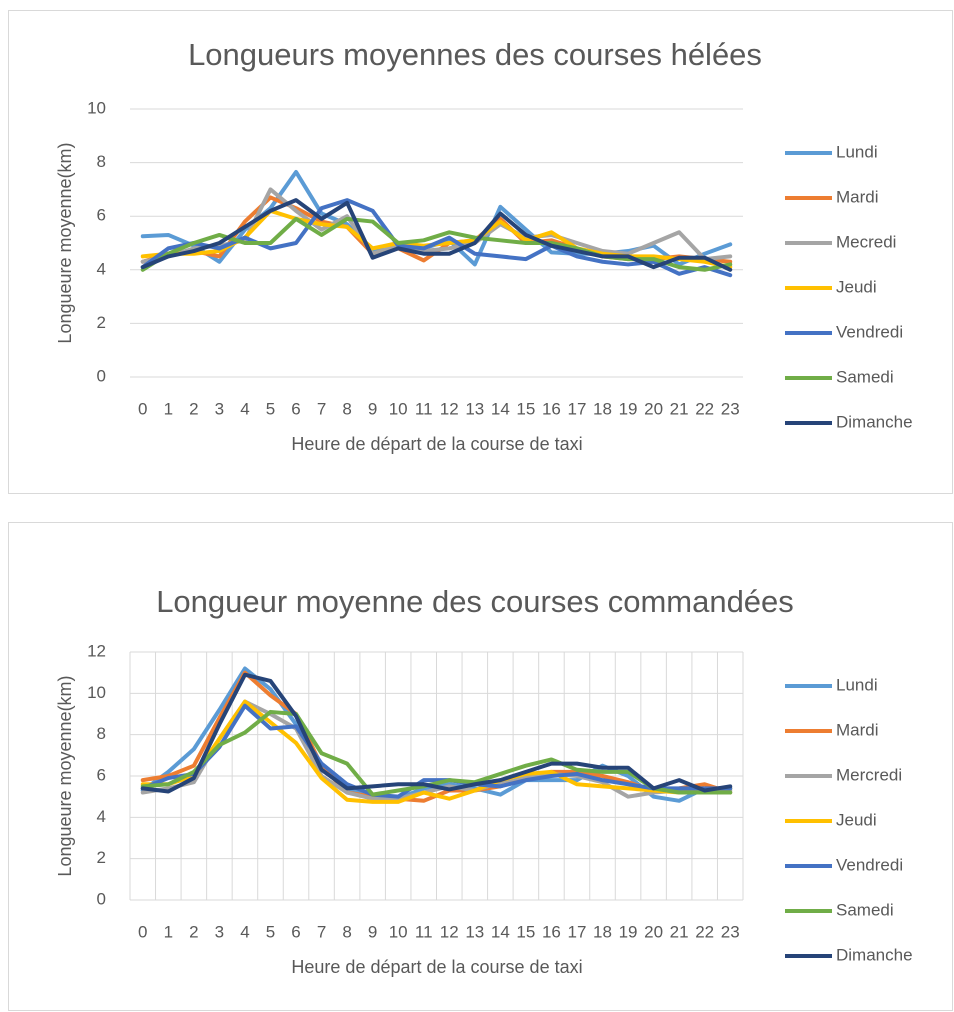 Image resolution: width=954 pixels, height=1012 pixels. Describe the element at coordinates (869, 774) in the screenshot. I see `legend-label: Mercredi` at that location.